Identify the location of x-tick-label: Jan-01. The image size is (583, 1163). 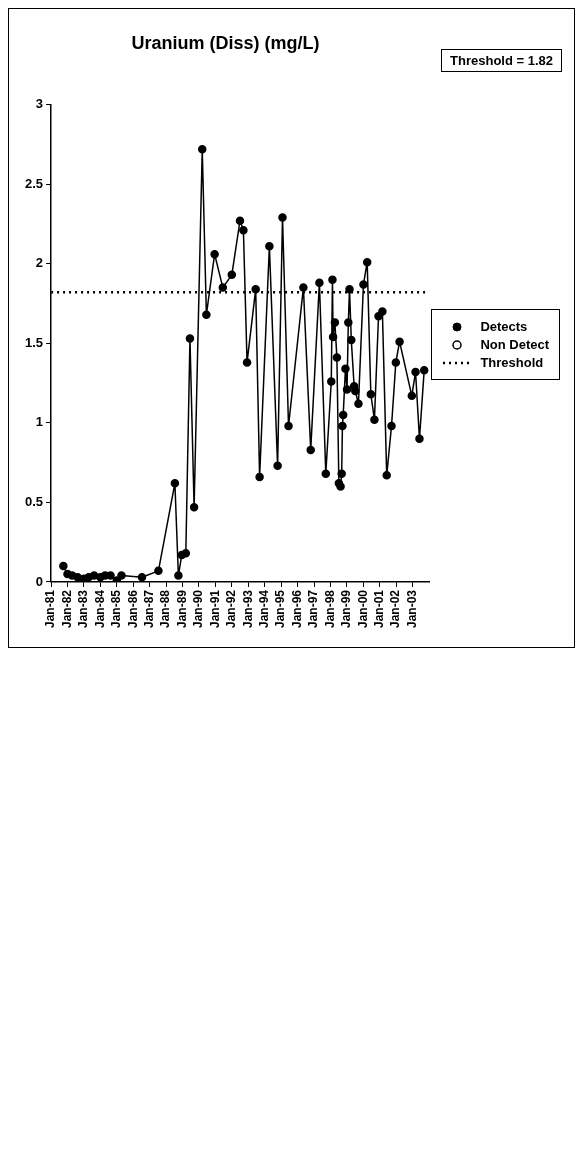
(379, 609).